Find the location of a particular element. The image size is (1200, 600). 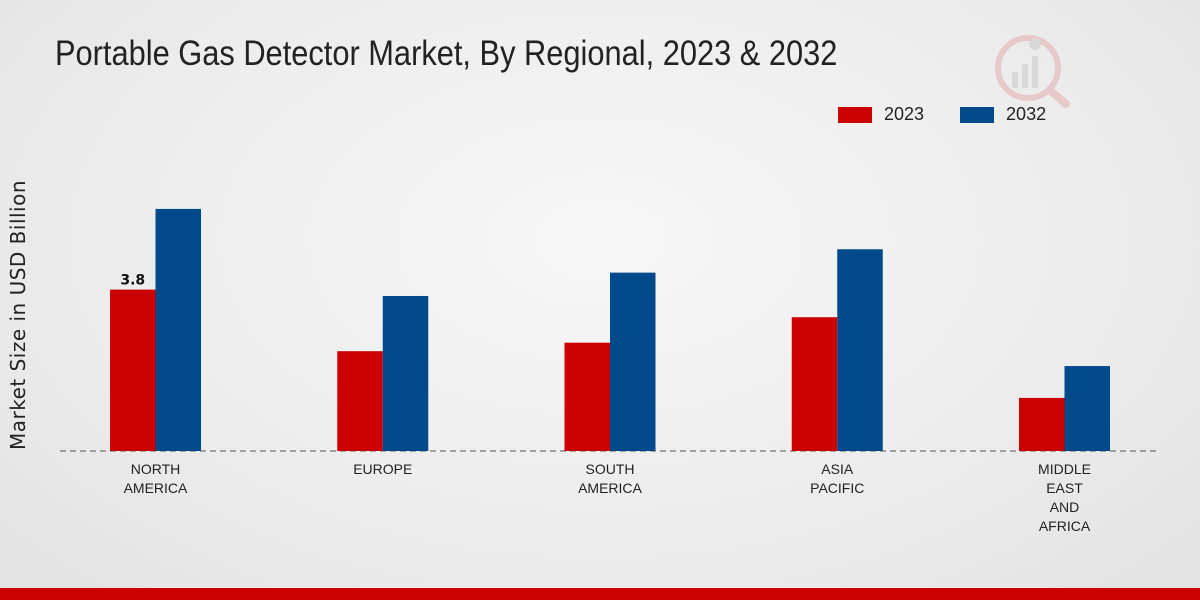

footer-bar is located at coordinates (600, 594).